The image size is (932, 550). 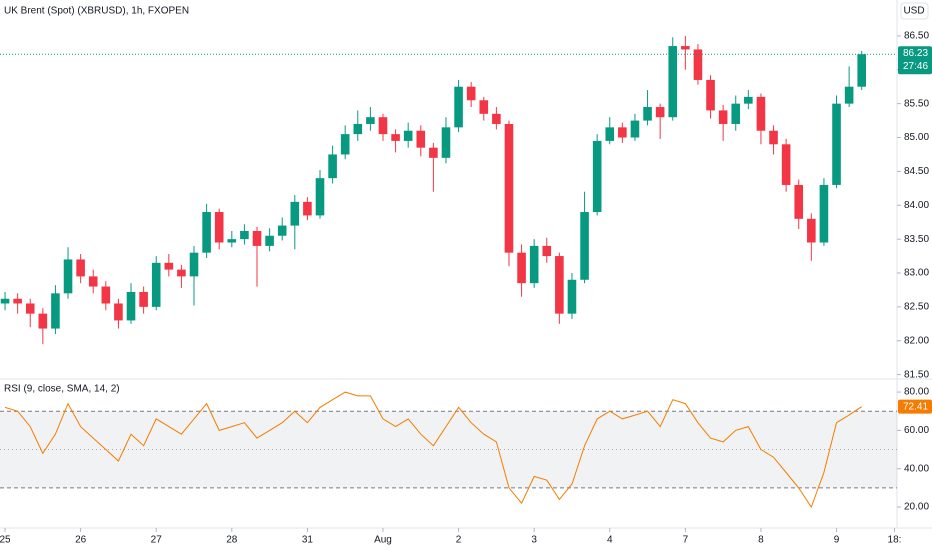 What do you see at coordinates (5, 540) in the screenshot?
I see `x-tick-label: 25` at bounding box center [5, 540].